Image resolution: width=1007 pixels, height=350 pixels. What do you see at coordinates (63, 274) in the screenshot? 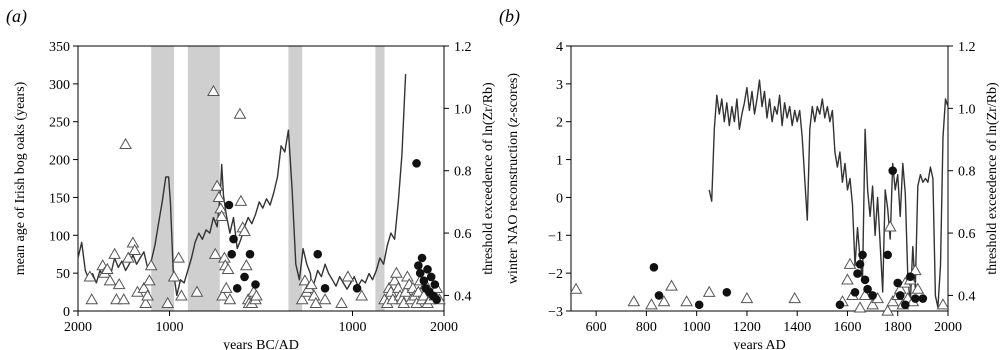
I see `y-tick-label: 50` at bounding box center [63, 274].